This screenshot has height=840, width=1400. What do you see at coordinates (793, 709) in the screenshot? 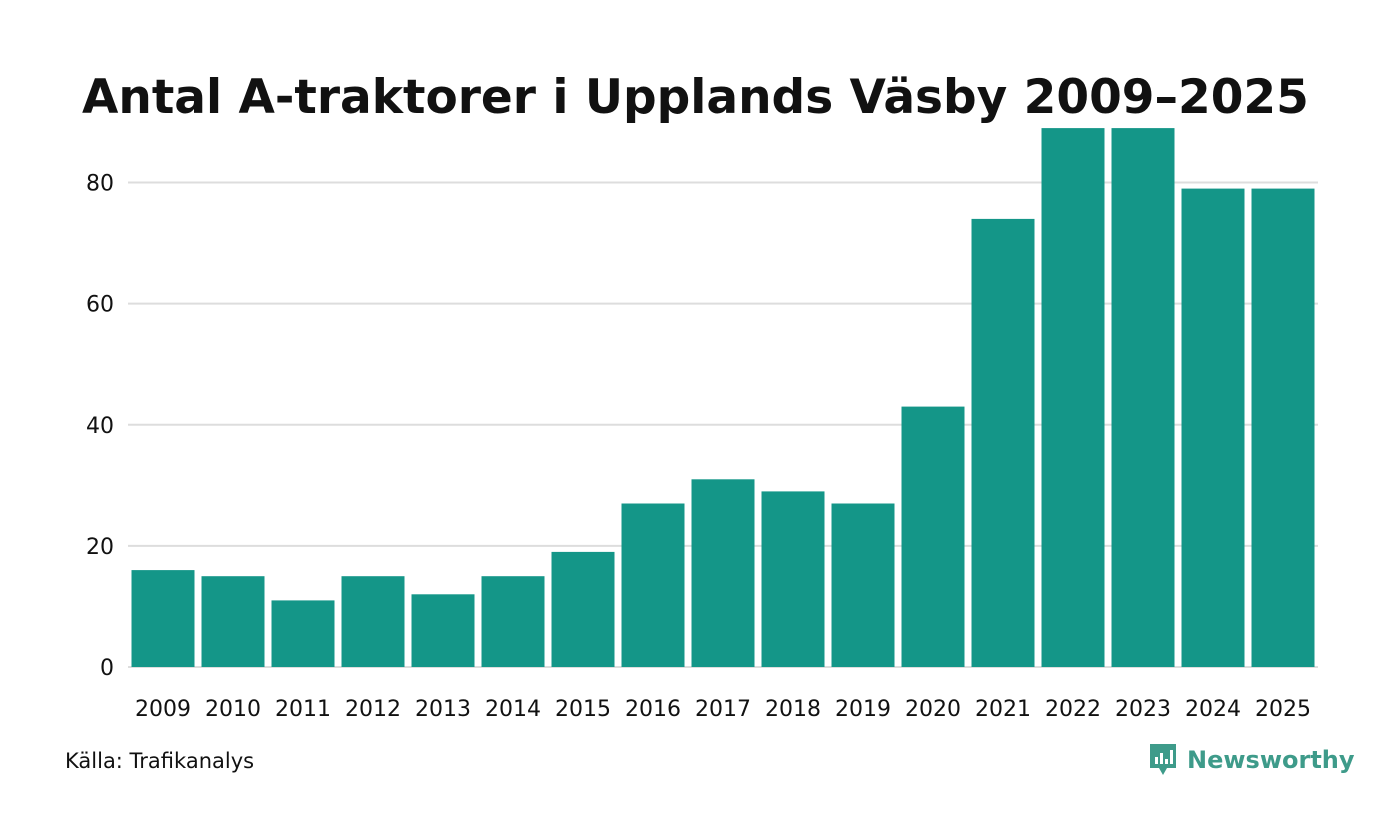
I see `x-tick-label: 2018` at bounding box center [793, 709].